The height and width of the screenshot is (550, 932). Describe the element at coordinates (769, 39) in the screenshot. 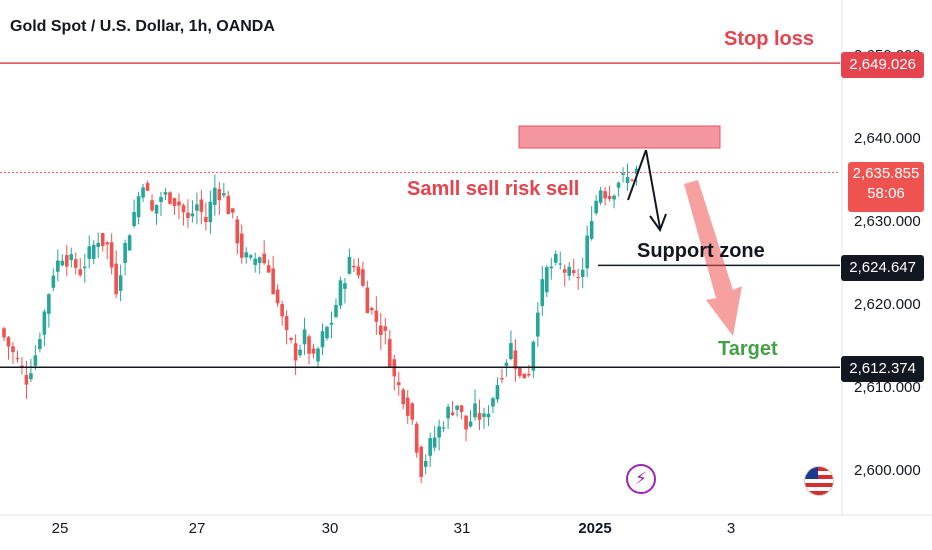

I see `stop-loss-label: Stop loss` at that location.